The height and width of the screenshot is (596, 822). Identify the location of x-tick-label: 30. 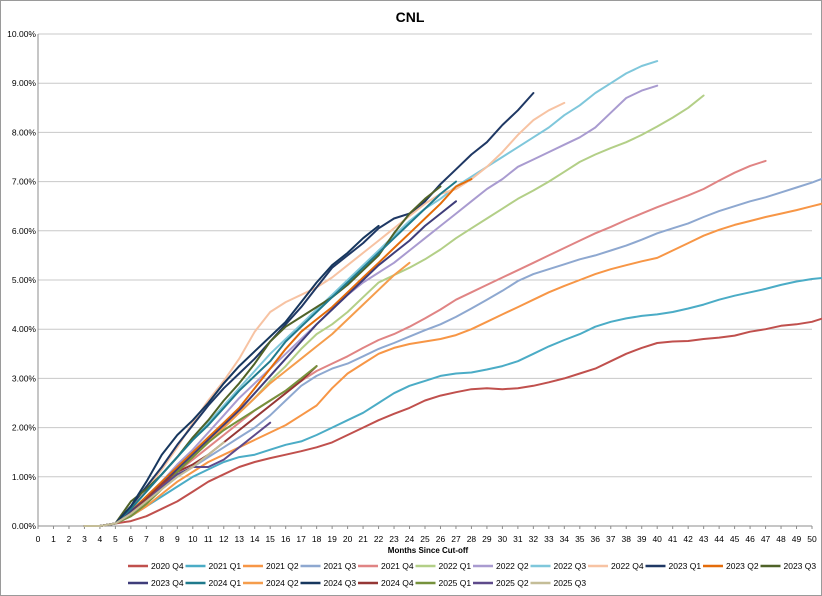
(503, 539).